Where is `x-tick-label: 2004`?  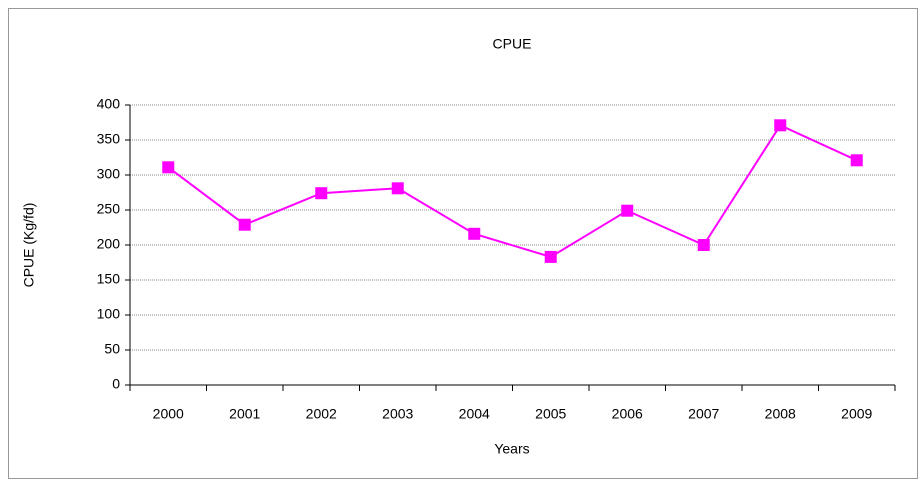 x-tick-label: 2004 is located at coordinates (474, 414).